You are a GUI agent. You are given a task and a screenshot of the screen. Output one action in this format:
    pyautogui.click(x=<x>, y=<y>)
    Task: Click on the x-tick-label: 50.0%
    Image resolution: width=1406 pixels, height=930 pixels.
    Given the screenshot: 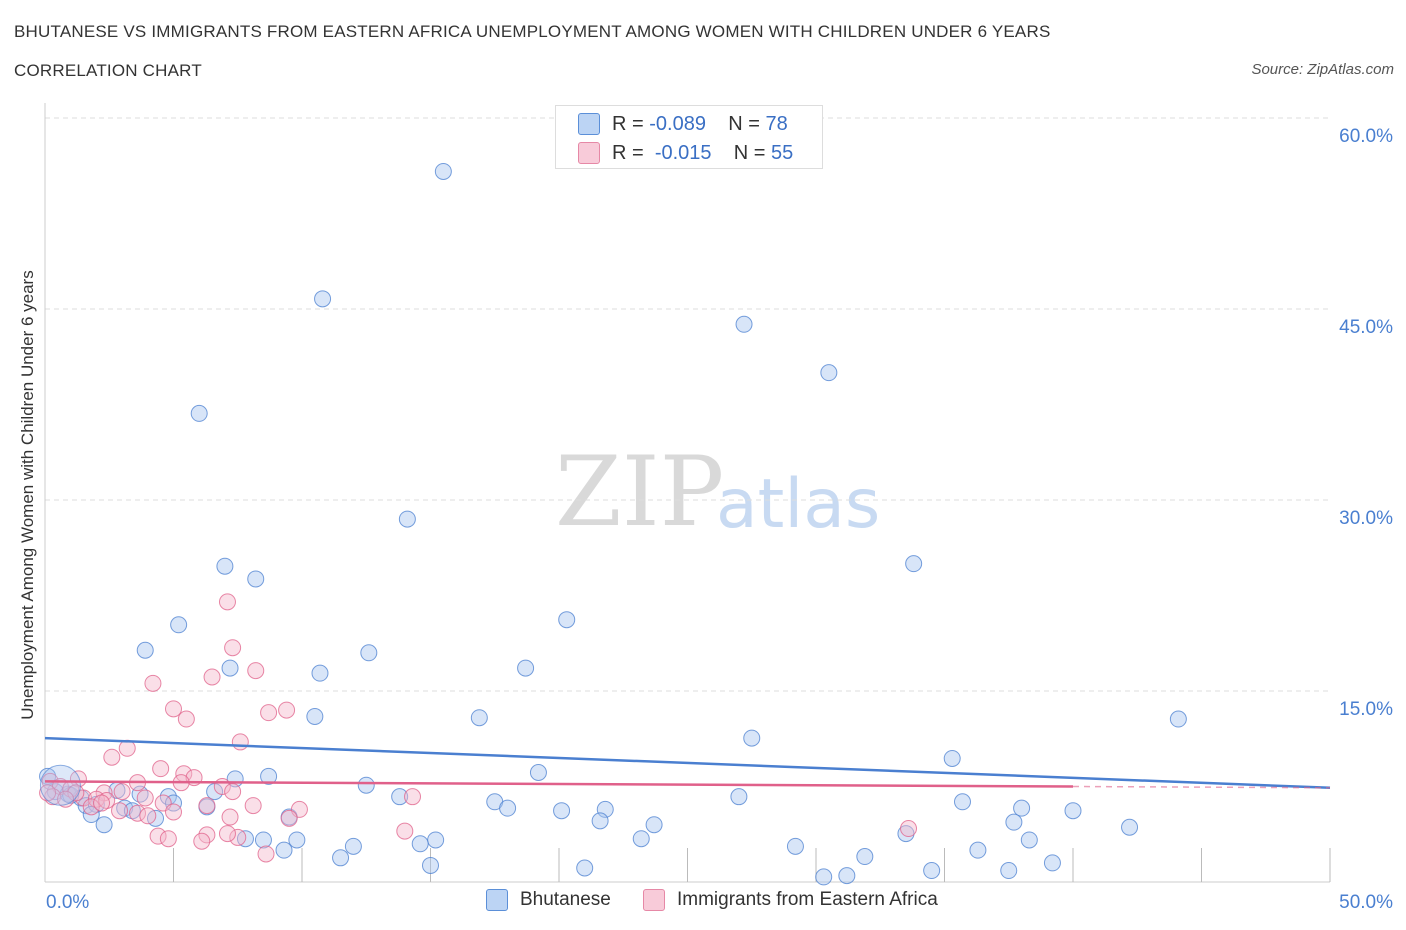 What is the action you would take?
    pyautogui.click(x=1366, y=902)
    